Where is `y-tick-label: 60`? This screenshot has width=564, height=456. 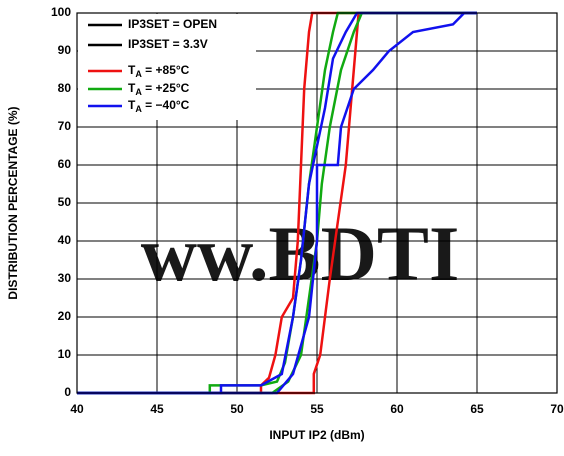 y-tick-label: 60 is located at coordinates (65, 164).